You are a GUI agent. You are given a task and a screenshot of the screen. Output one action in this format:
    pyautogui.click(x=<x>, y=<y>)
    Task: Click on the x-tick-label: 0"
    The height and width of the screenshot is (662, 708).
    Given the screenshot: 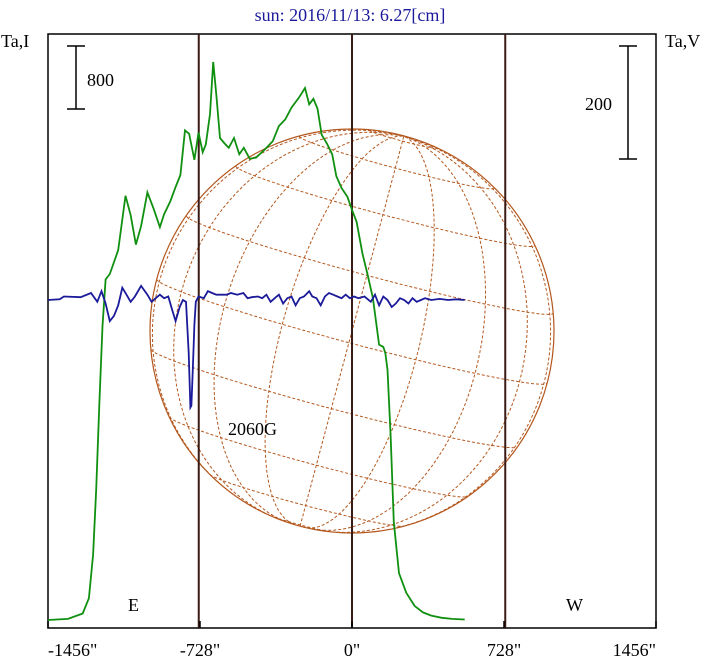 What is the action you would take?
    pyautogui.click(x=352, y=650)
    